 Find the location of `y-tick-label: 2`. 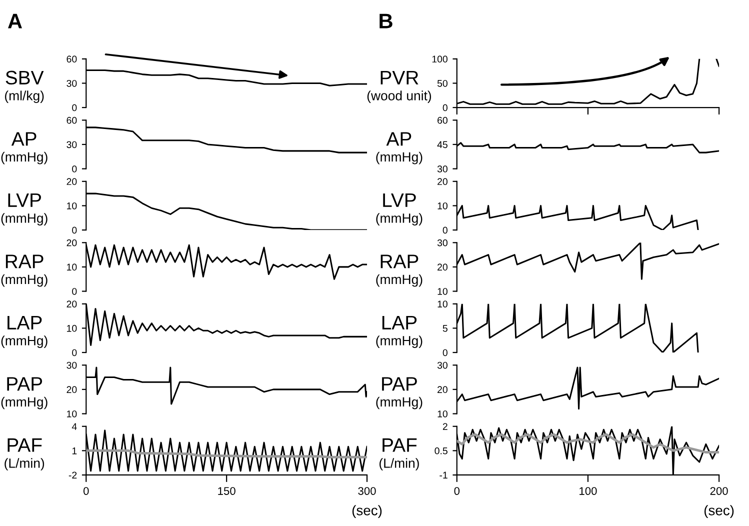

y-tick-label: 2 is located at coordinates (445, 426).